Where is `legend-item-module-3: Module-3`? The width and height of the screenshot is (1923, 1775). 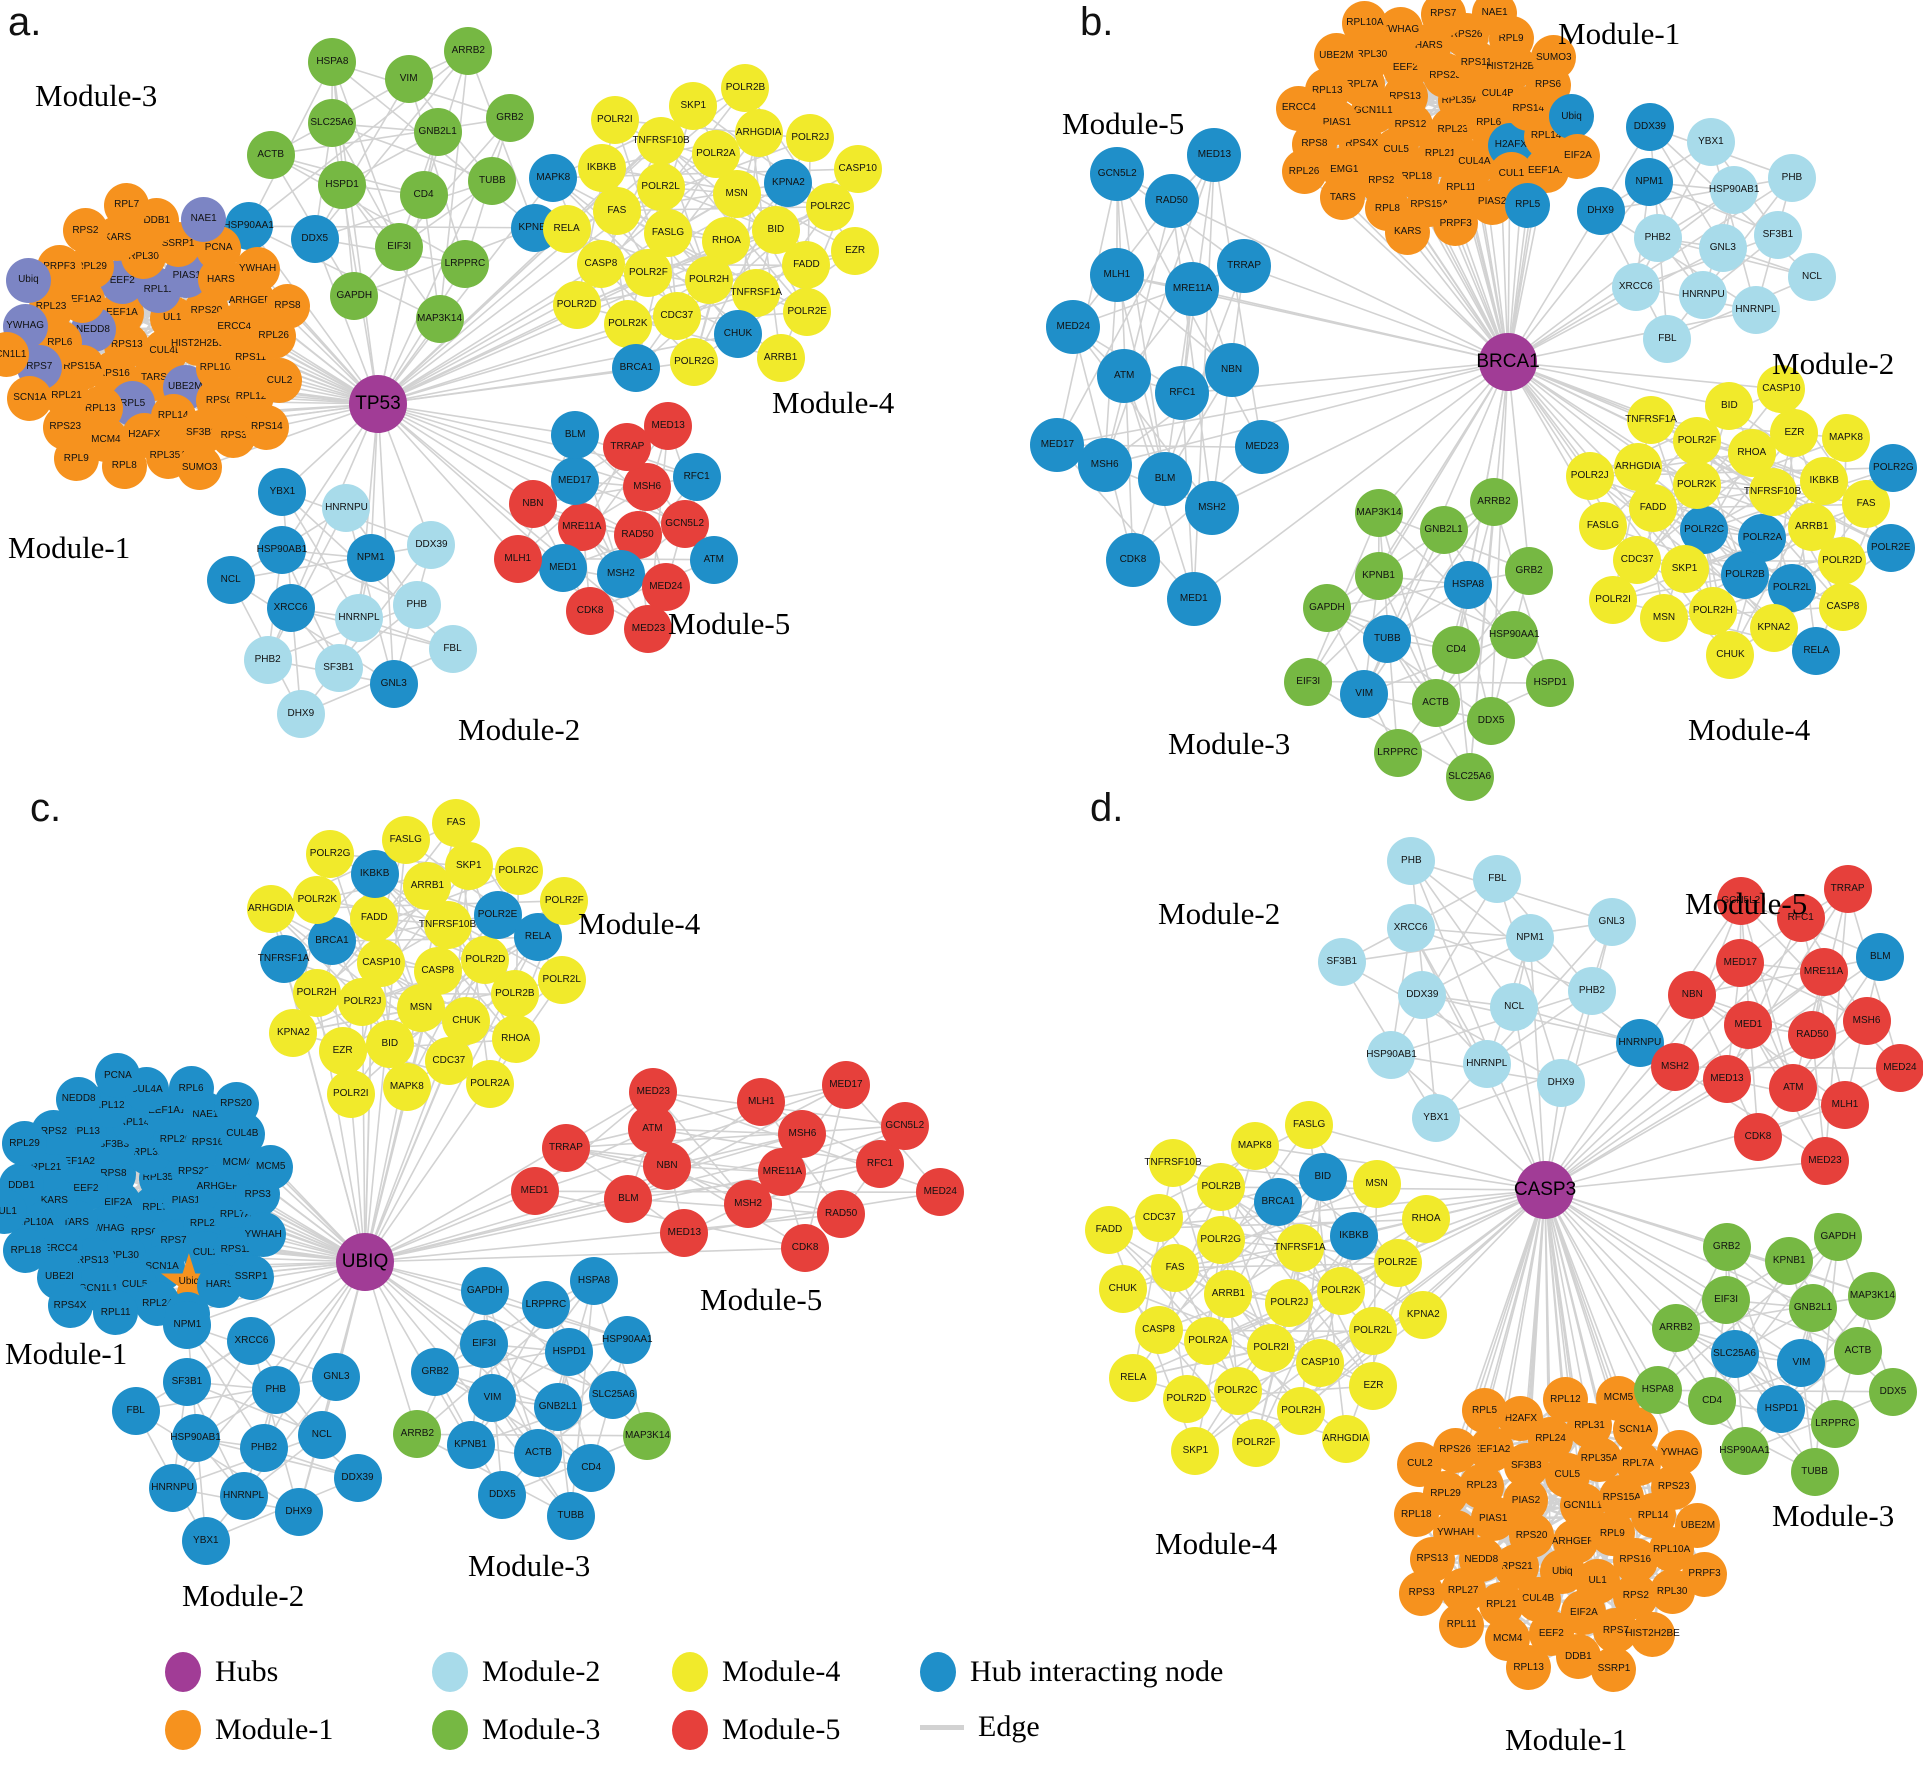 legend-item-module-3: Module-3 is located at coordinates (516, 1730).